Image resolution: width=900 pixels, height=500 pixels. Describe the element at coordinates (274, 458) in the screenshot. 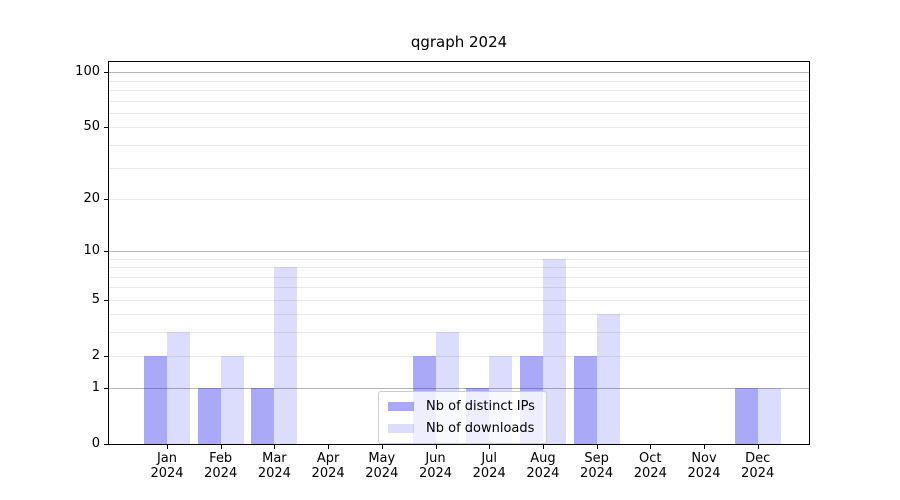

I see `x-tick-label-month: Mar` at that location.